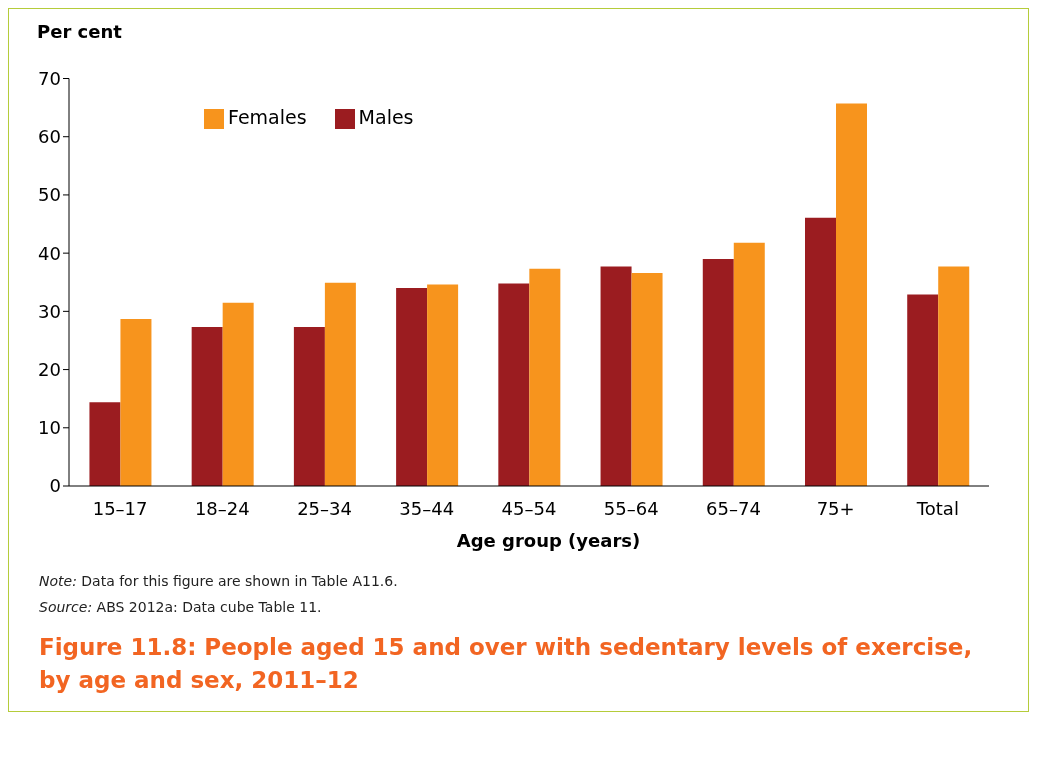 Image resolution: width=1039 pixels, height=778 pixels. Describe the element at coordinates (937, 508) in the screenshot. I see `x-tick-label: Total` at that location.